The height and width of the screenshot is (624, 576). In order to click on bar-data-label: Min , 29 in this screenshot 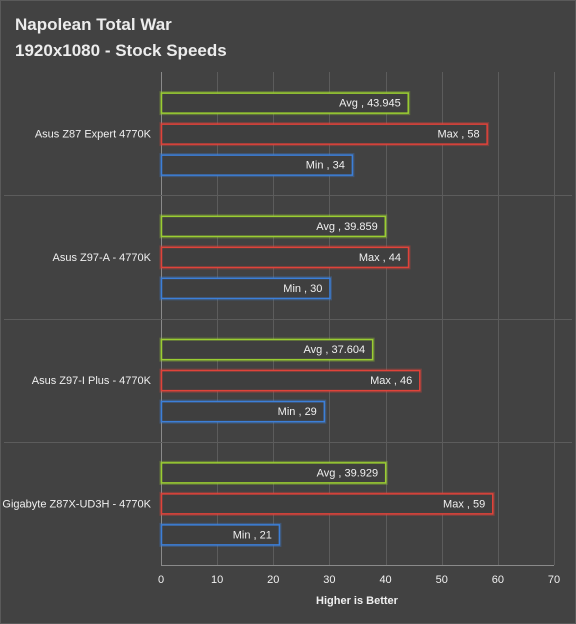, I will do `click(297, 412)`.